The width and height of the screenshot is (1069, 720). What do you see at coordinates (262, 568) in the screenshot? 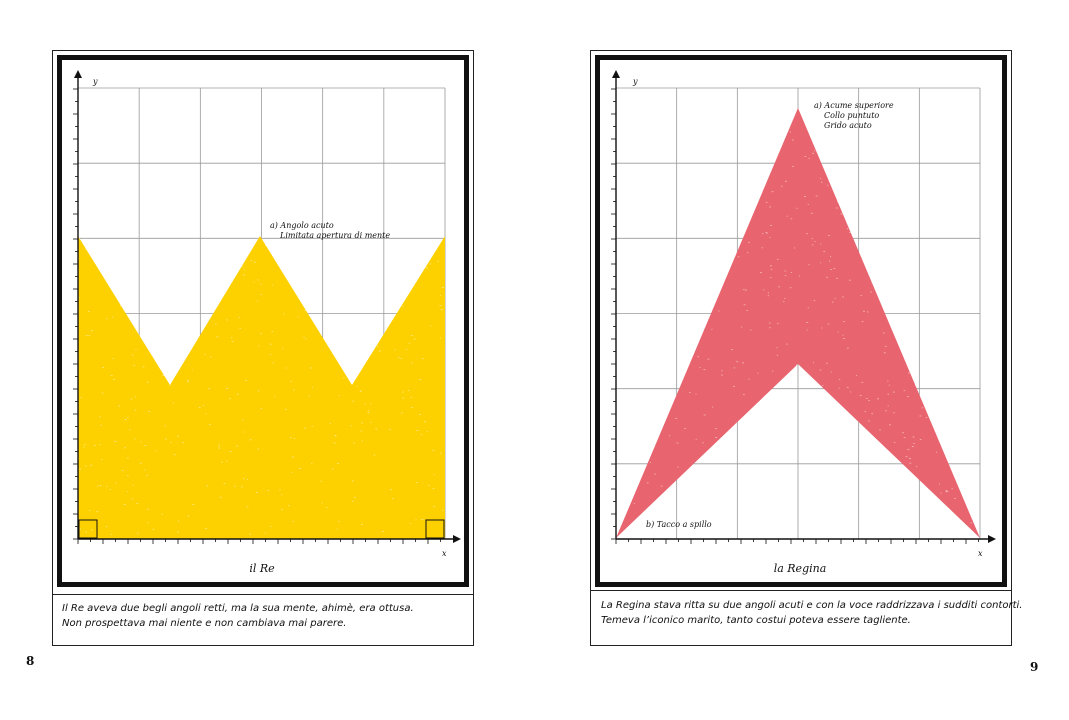
I see `figure-title: il Re` at bounding box center [262, 568].